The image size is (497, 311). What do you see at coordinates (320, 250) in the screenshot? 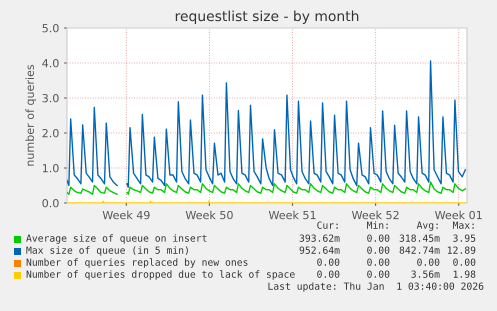
I see `text: 952.64m` at bounding box center [320, 250].